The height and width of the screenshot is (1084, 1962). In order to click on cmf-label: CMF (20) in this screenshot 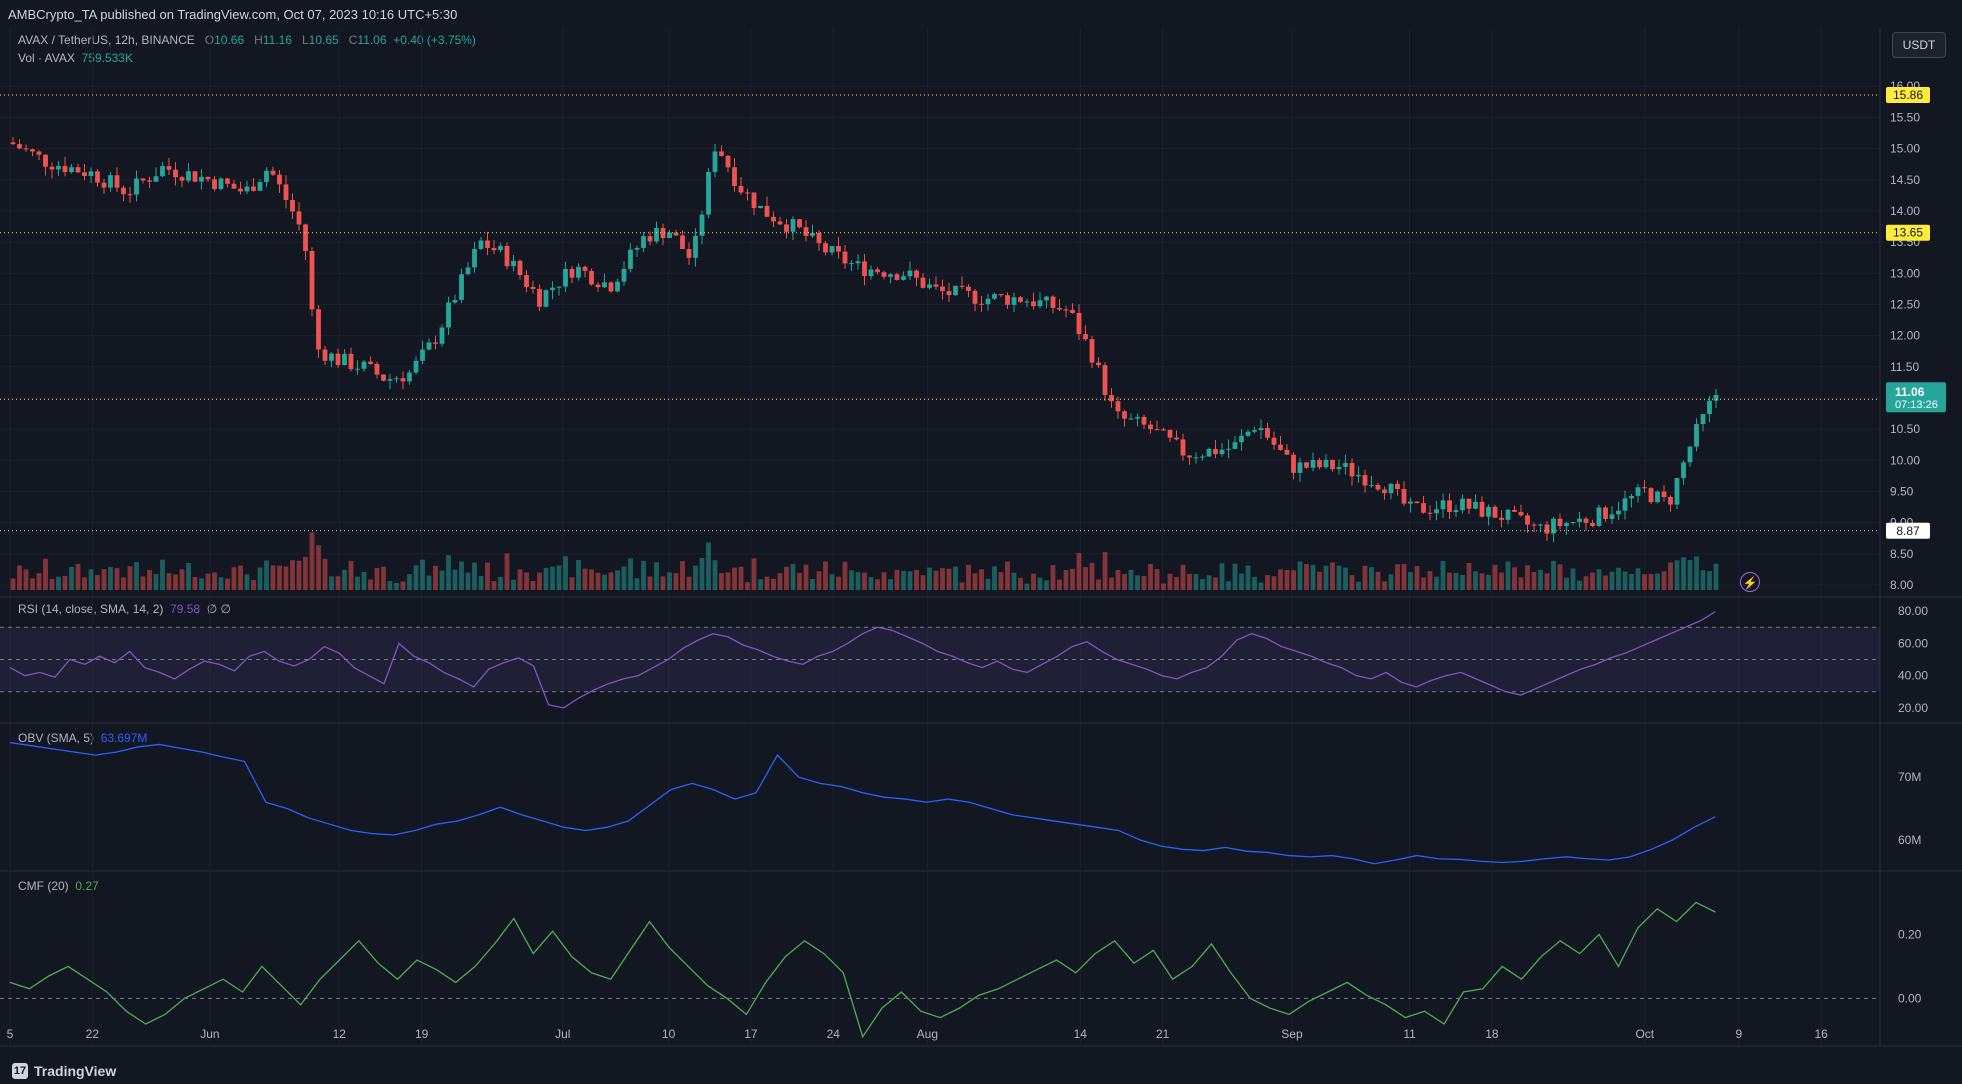, I will do `click(43, 886)`.